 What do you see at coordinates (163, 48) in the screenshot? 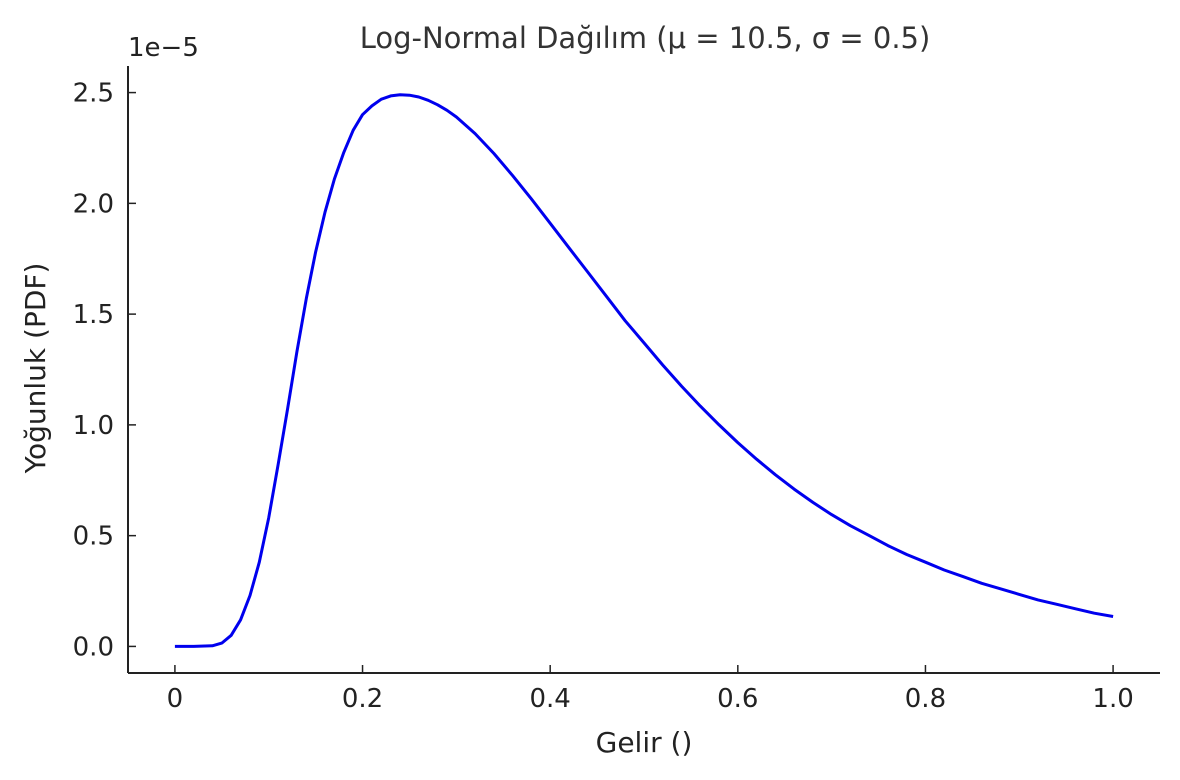
I see `y-axis-offset-label: 1e−5` at bounding box center [163, 48].